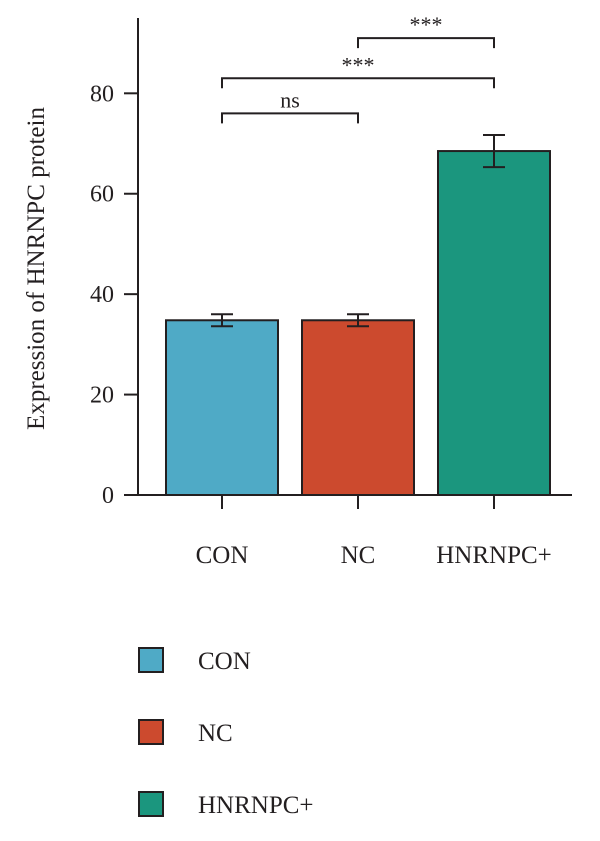 This screenshot has height=841, width=600. Describe the element at coordinates (36, 268) in the screenshot. I see `y-axis-title: Expression of HNRNPC protein` at that location.